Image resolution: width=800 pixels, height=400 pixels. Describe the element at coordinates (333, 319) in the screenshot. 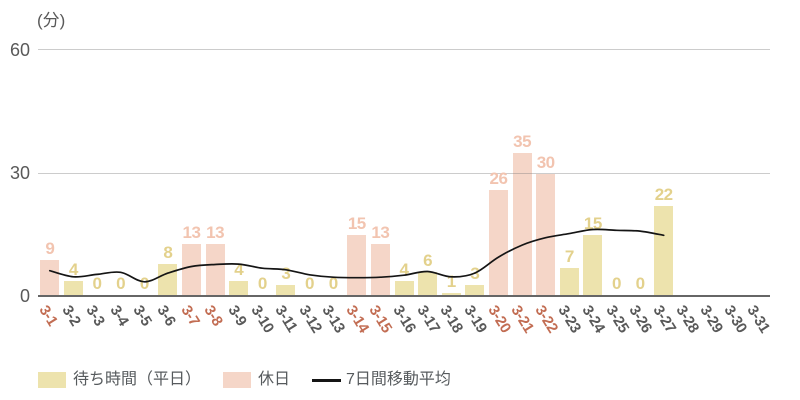

I see `x-axis-label: 3-13` at that location.